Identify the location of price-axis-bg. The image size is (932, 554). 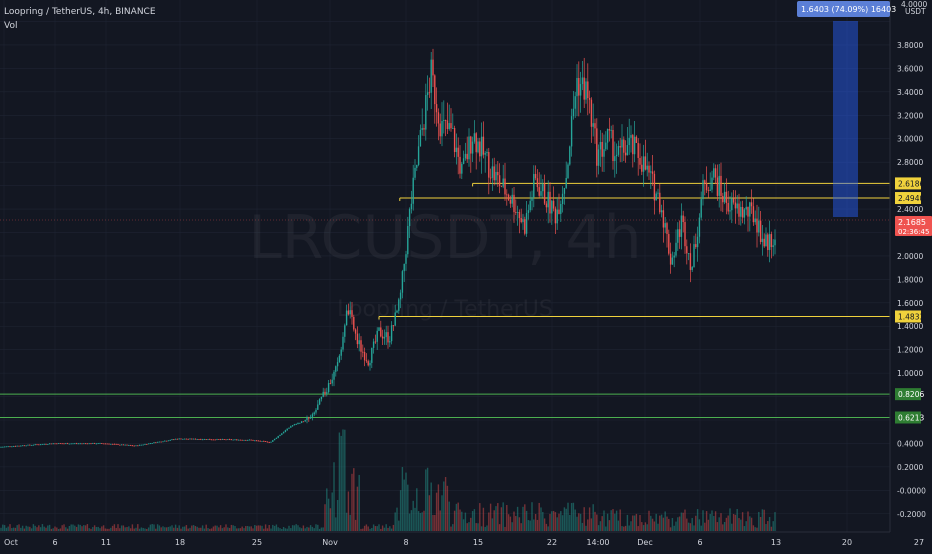
(911, 266).